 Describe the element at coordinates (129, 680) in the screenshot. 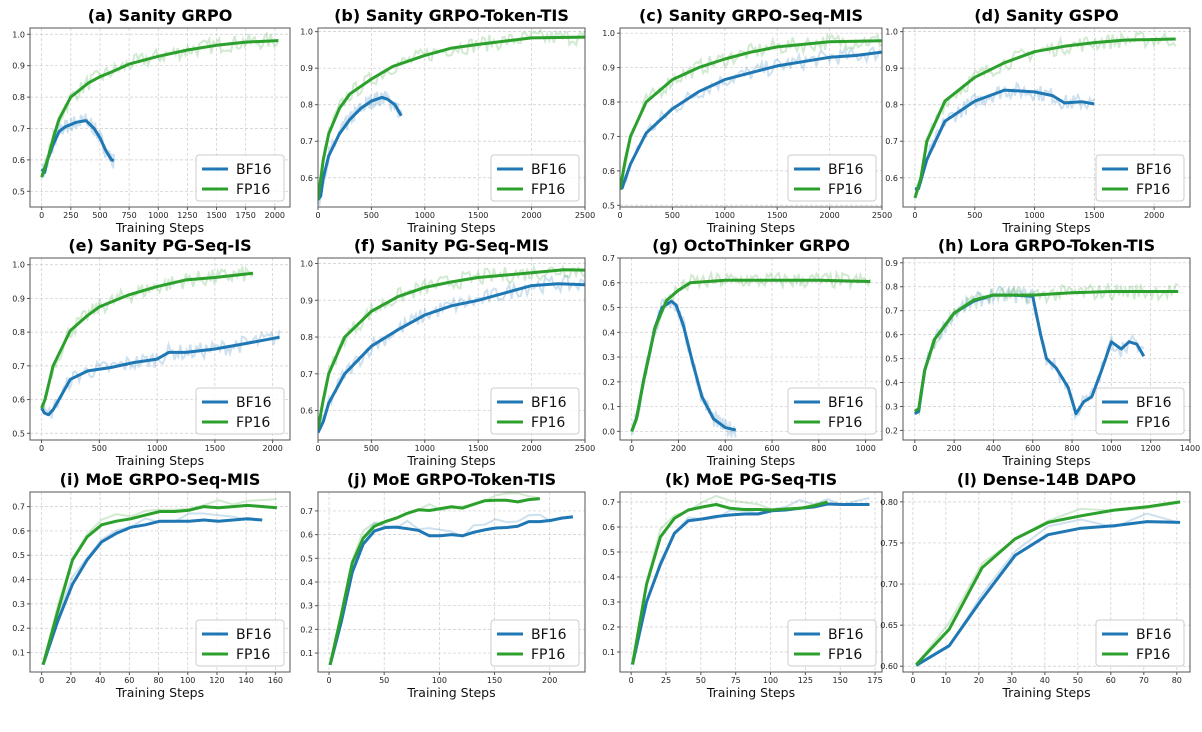

I see `x-tick-label: 60` at that location.